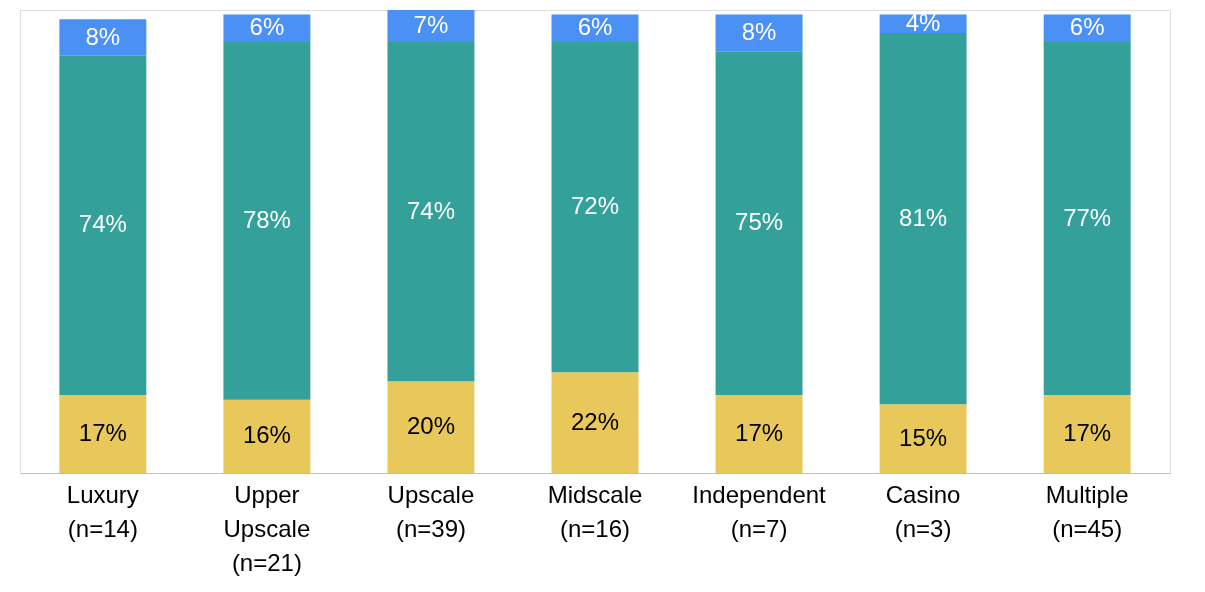 The height and width of the screenshot is (592, 1205). Describe the element at coordinates (923, 22) in the screenshot. I see `data-label: 4%` at that location.